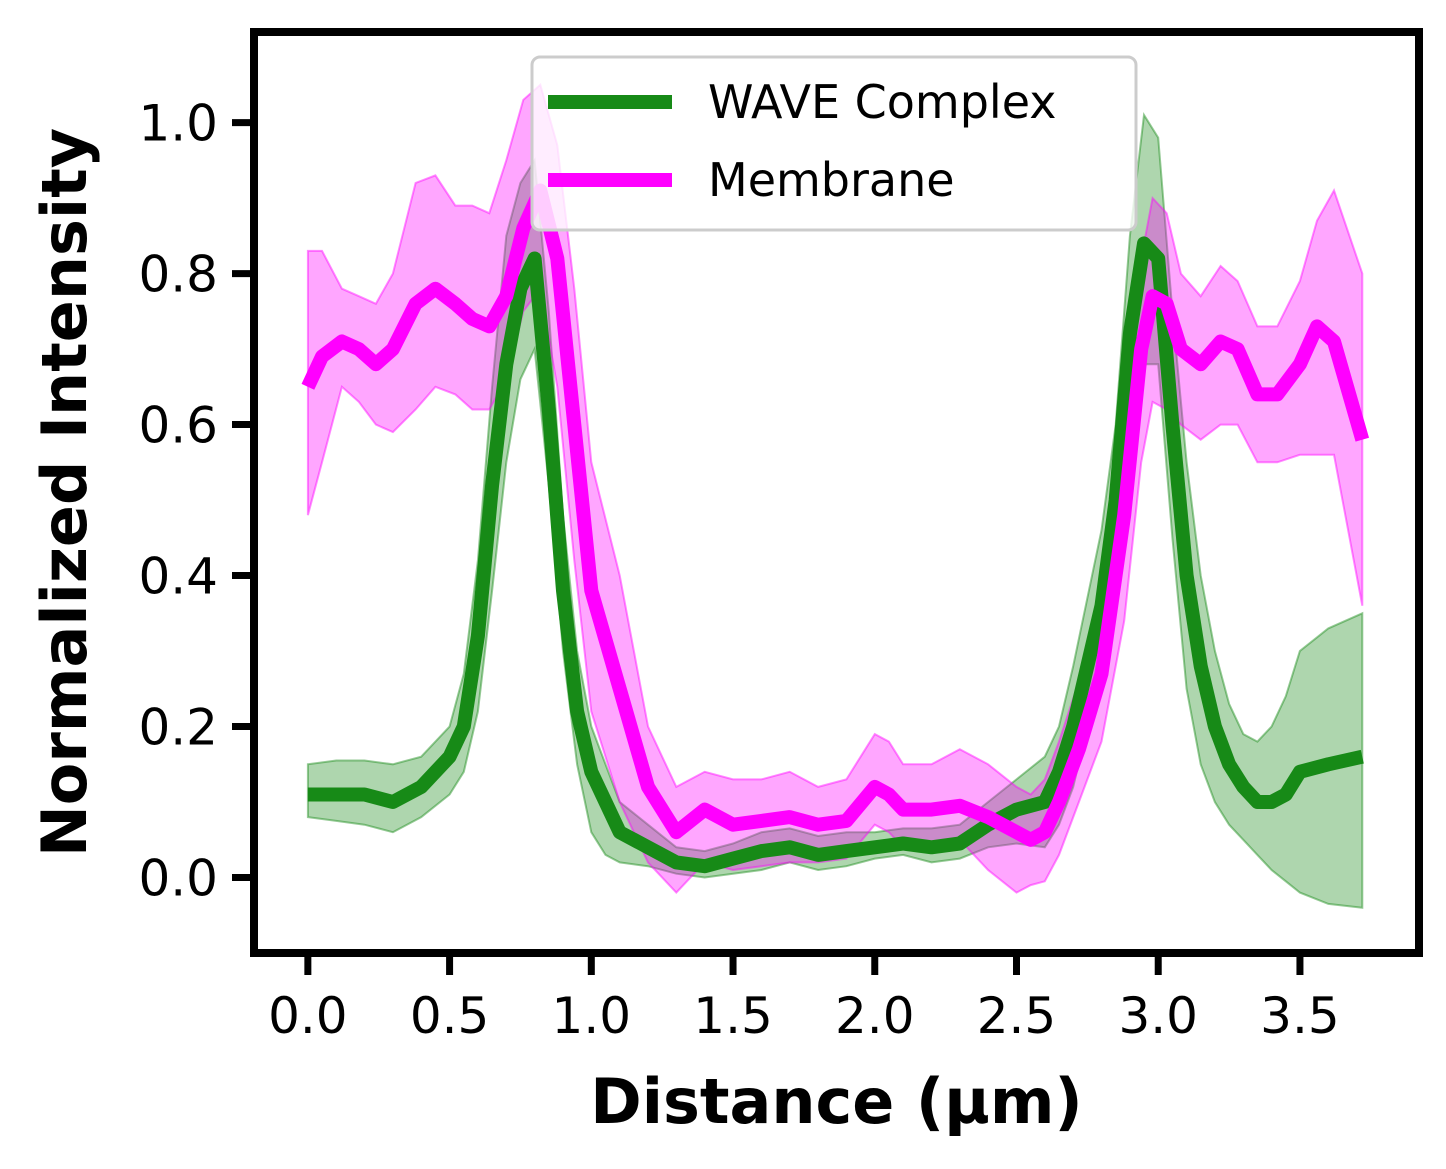 The image size is (1446, 1169). Describe the element at coordinates (178, 577) in the screenshot. I see `y-tick-label: 0.4` at that location.